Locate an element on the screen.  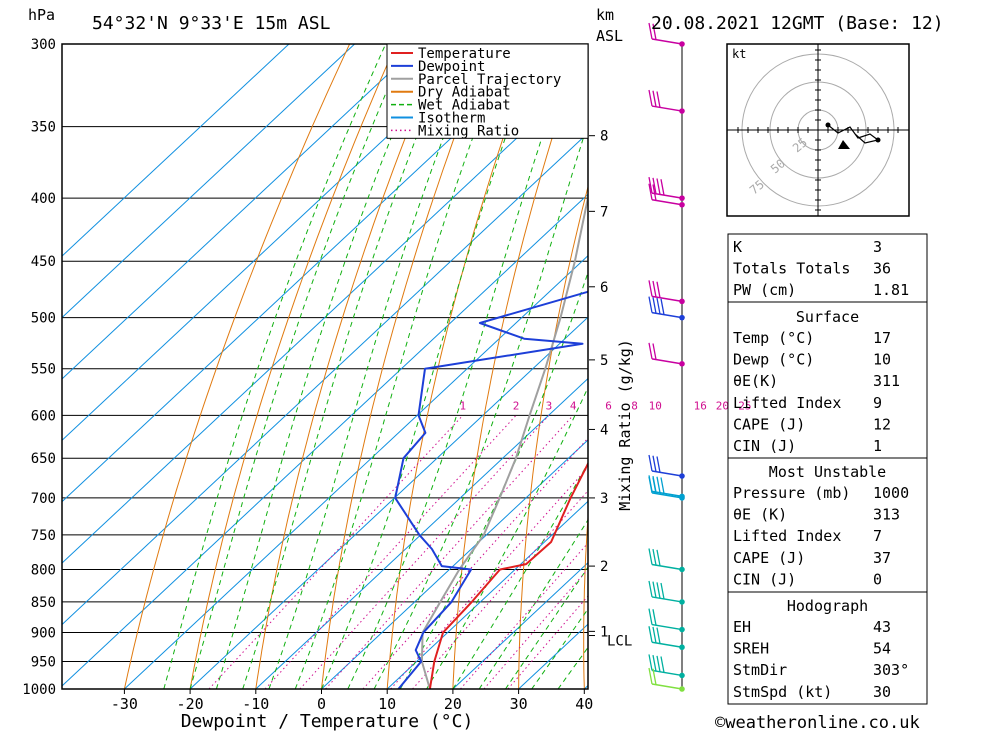
surface-row-value: 17 is located at coordinates (882, 338).